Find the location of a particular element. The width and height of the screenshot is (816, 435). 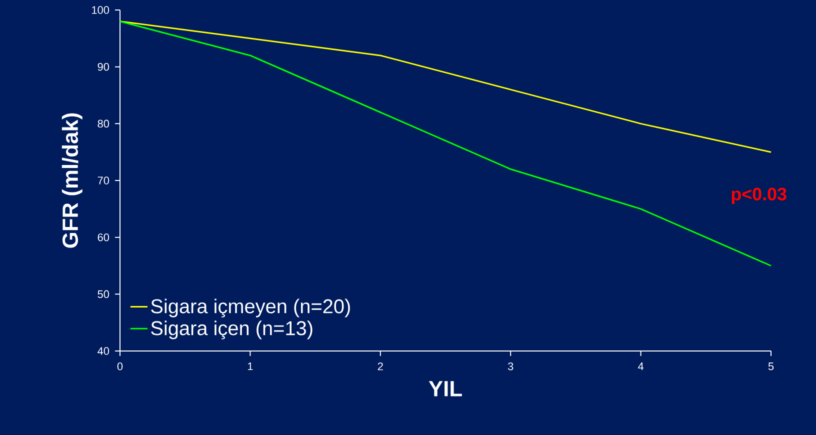

y-tick-label: 60 is located at coordinates (104, 237).